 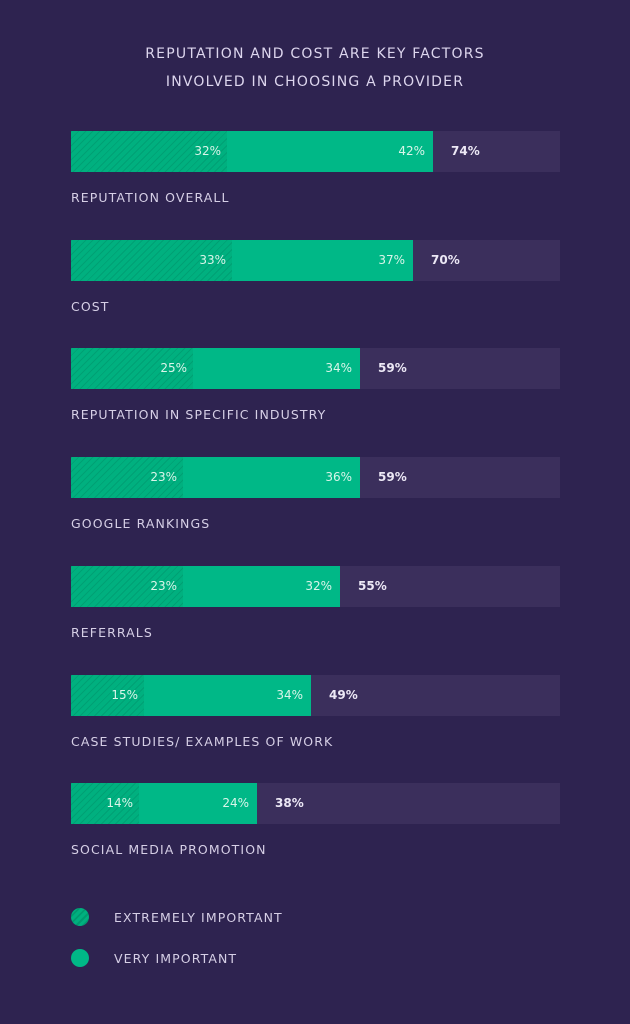 What do you see at coordinates (391, 260) in the screenshot?
I see `very-value-label: 37%` at bounding box center [391, 260].